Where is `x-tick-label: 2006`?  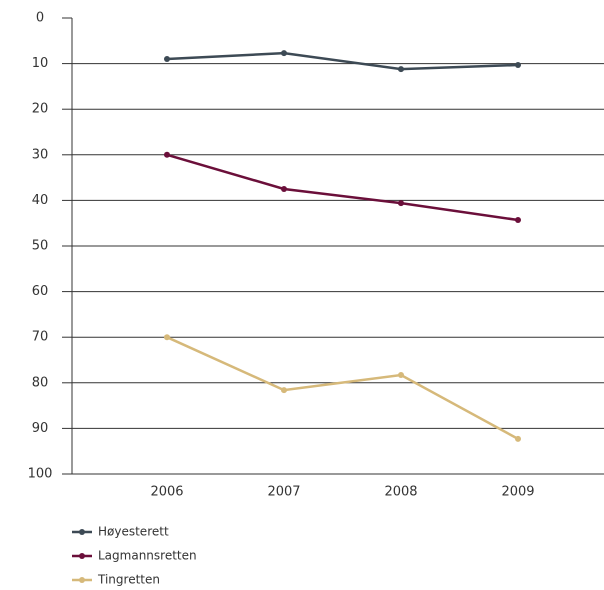
x-tick-label: 2006 is located at coordinates (166, 492).